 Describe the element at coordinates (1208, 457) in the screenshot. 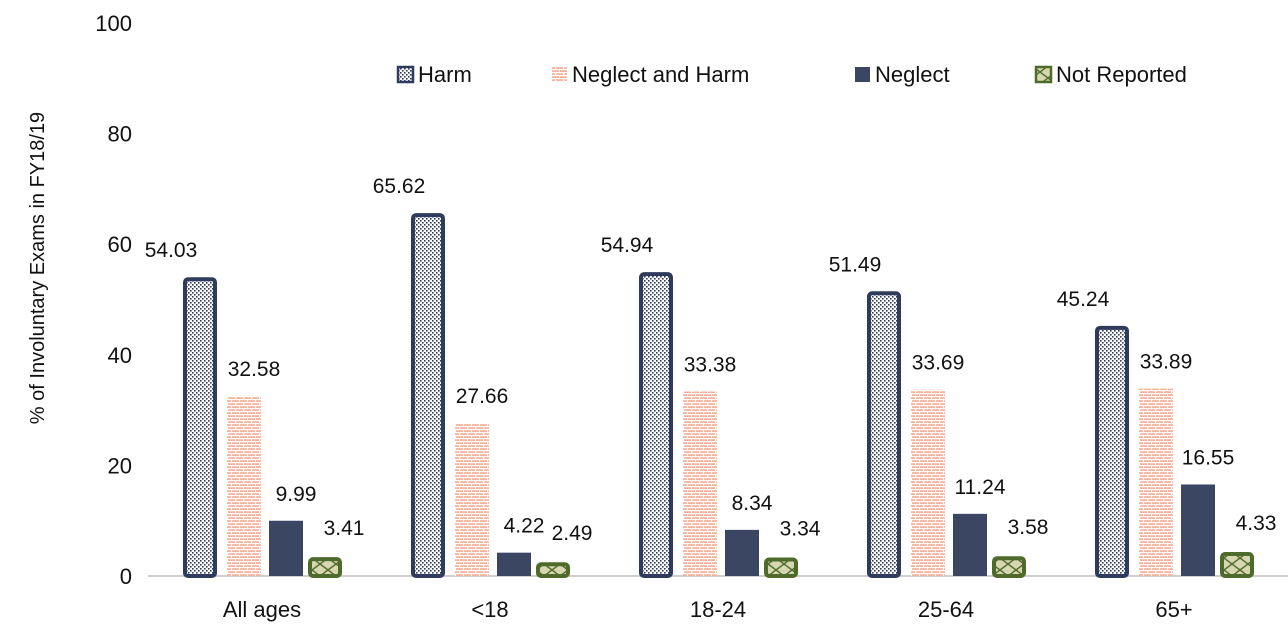

I see `data-label: 16.55` at that location.